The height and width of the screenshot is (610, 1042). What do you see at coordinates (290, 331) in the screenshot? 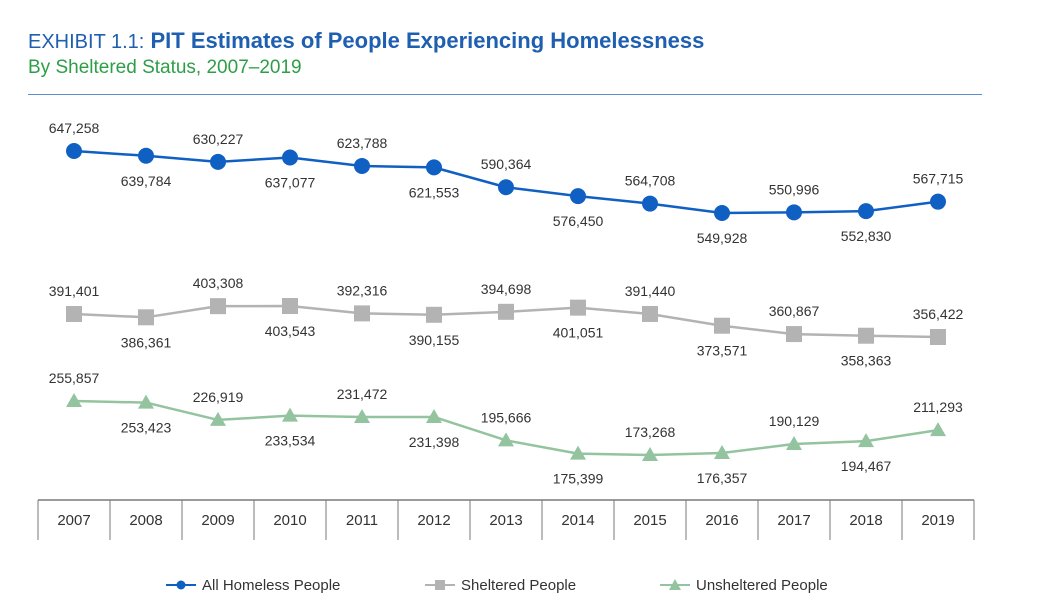
I see `data-label: 403,543` at bounding box center [290, 331].